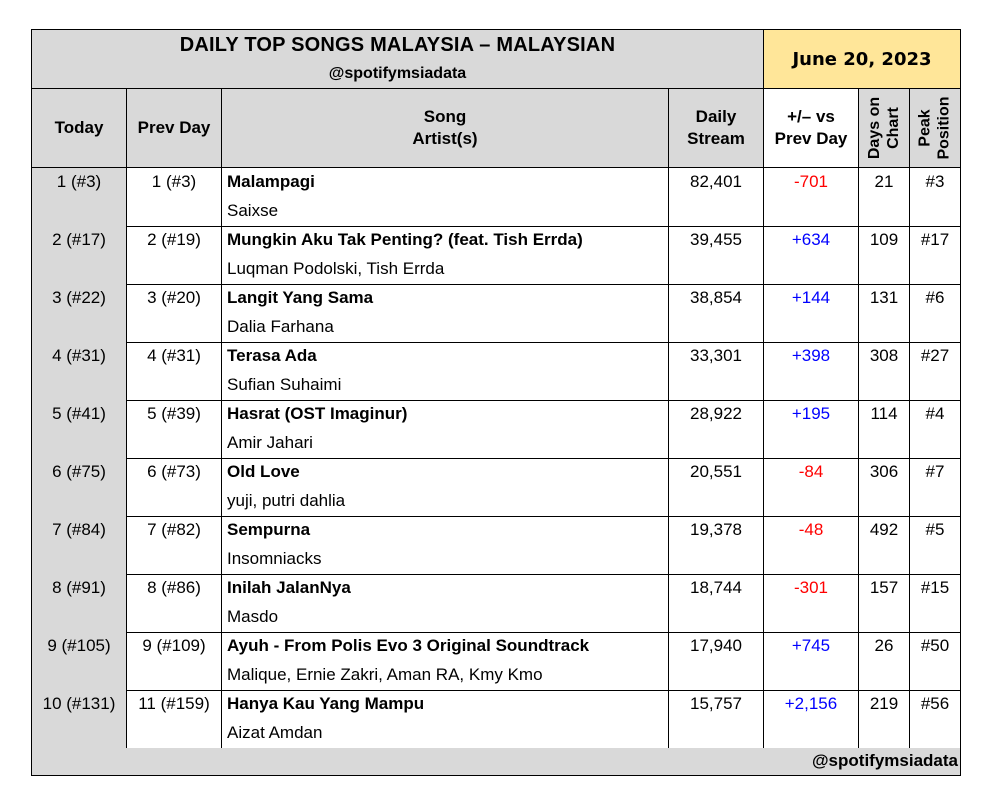 The height and width of the screenshot is (806, 992). Describe the element at coordinates (445, 313) in the screenshot. I see `song-cell: Langit Yang Sama Dalia Farhana` at that location.